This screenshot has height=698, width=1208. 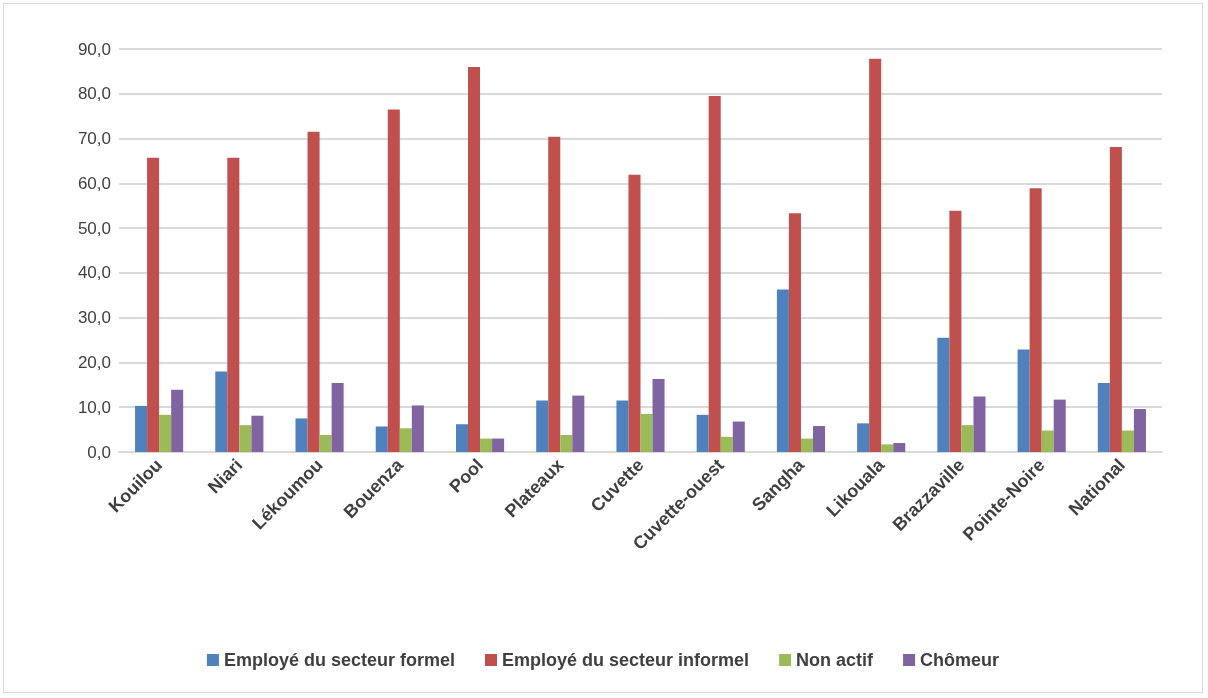 I want to click on y-tick-label: 40,0, so click(x=94, y=273).